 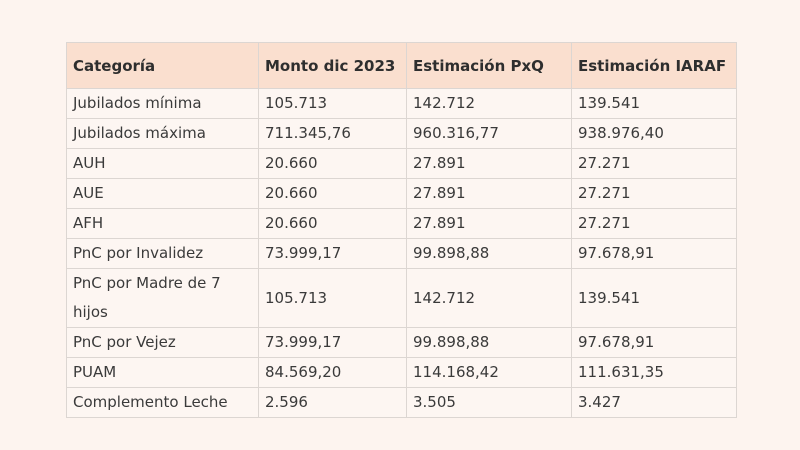 I want to click on table-cell: Complemento Leche, so click(x=162, y=402).